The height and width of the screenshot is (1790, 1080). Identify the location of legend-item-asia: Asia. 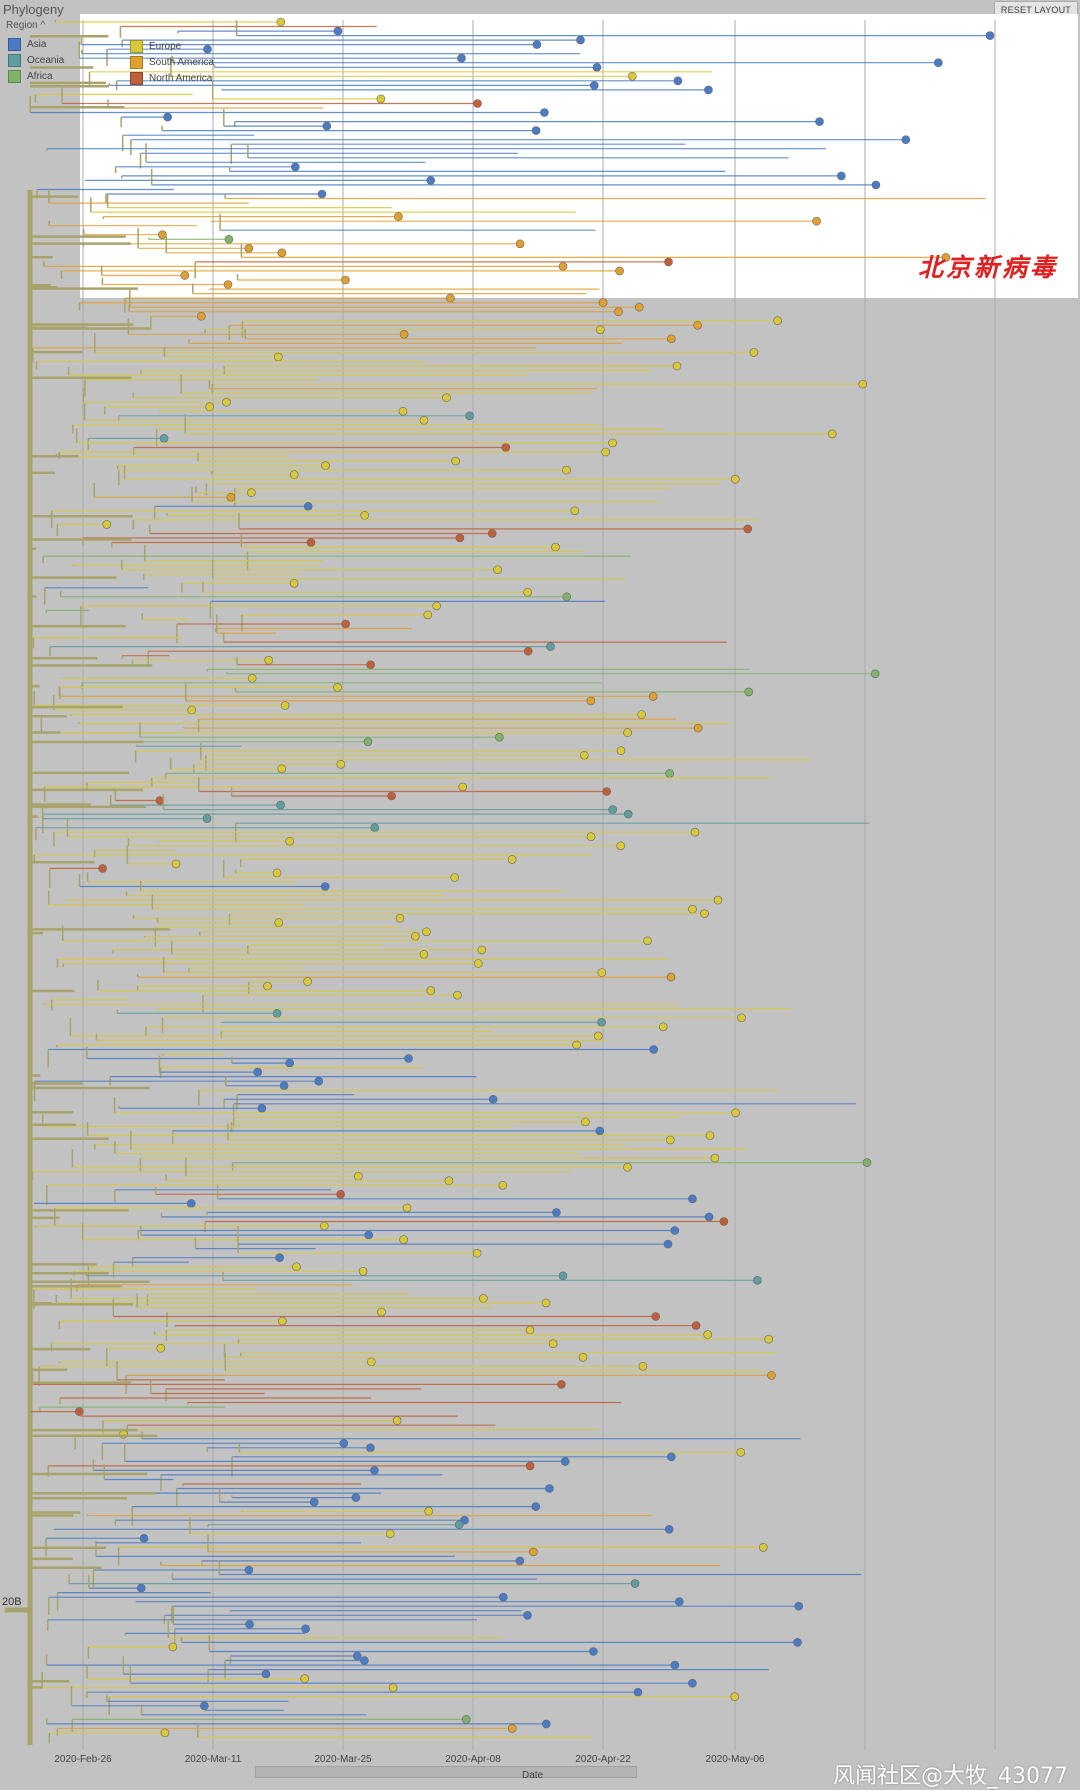
(36, 44).